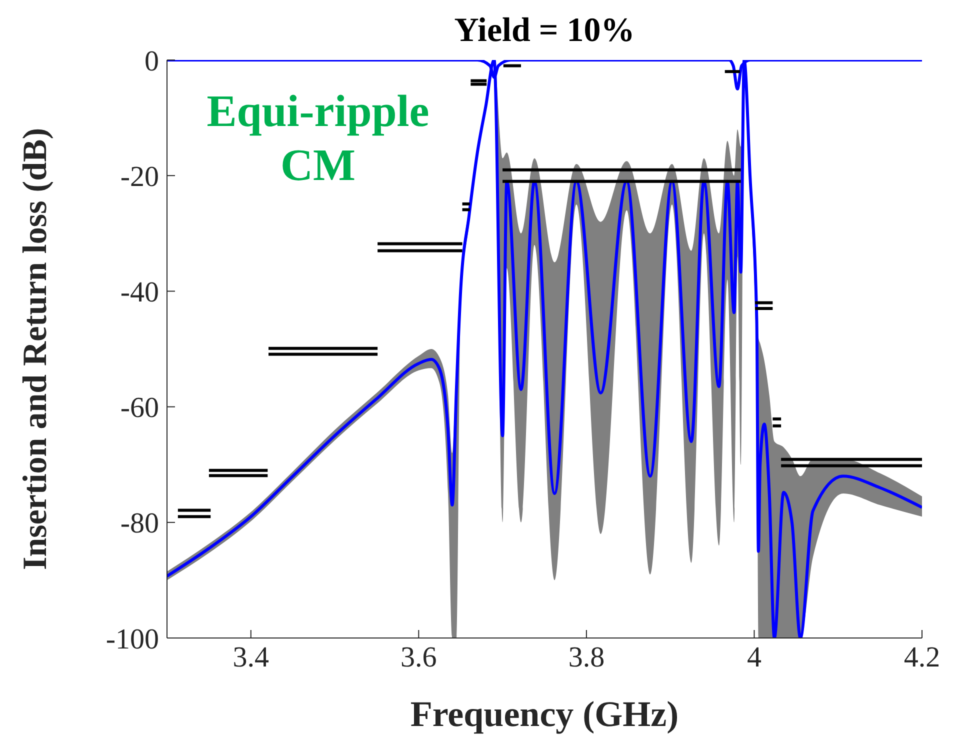 The width and height of the screenshot is (963, 750). Describe the element at coordinates (544, 714) in the screenshot. I see `x-axis-title: Frequency (GHz)` at that location.